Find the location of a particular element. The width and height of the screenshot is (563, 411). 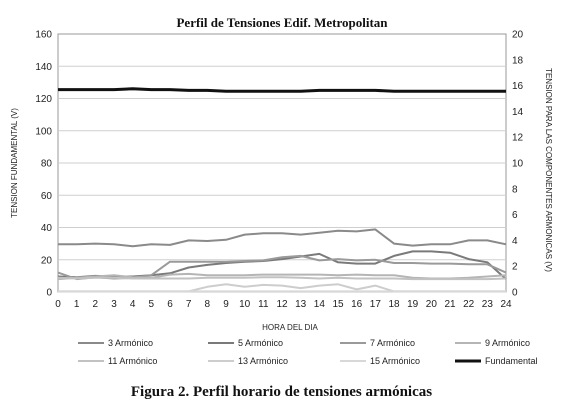

legend-label: Fundamental is located at coordinates (511, 361).